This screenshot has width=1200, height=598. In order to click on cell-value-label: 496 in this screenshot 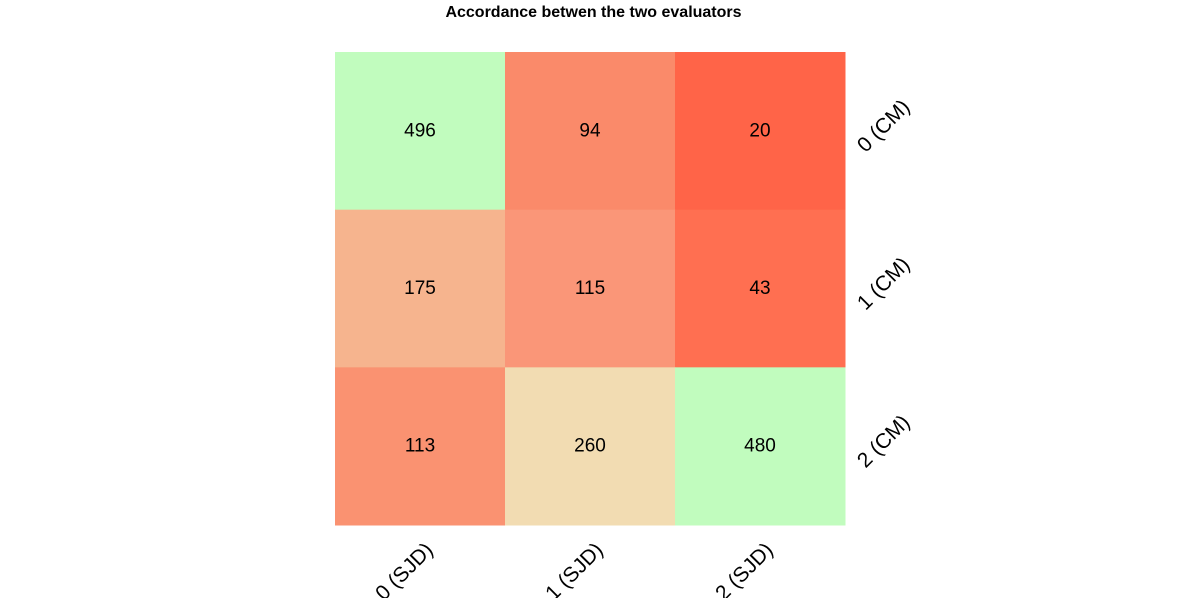, I will do `click(420, 130)`.